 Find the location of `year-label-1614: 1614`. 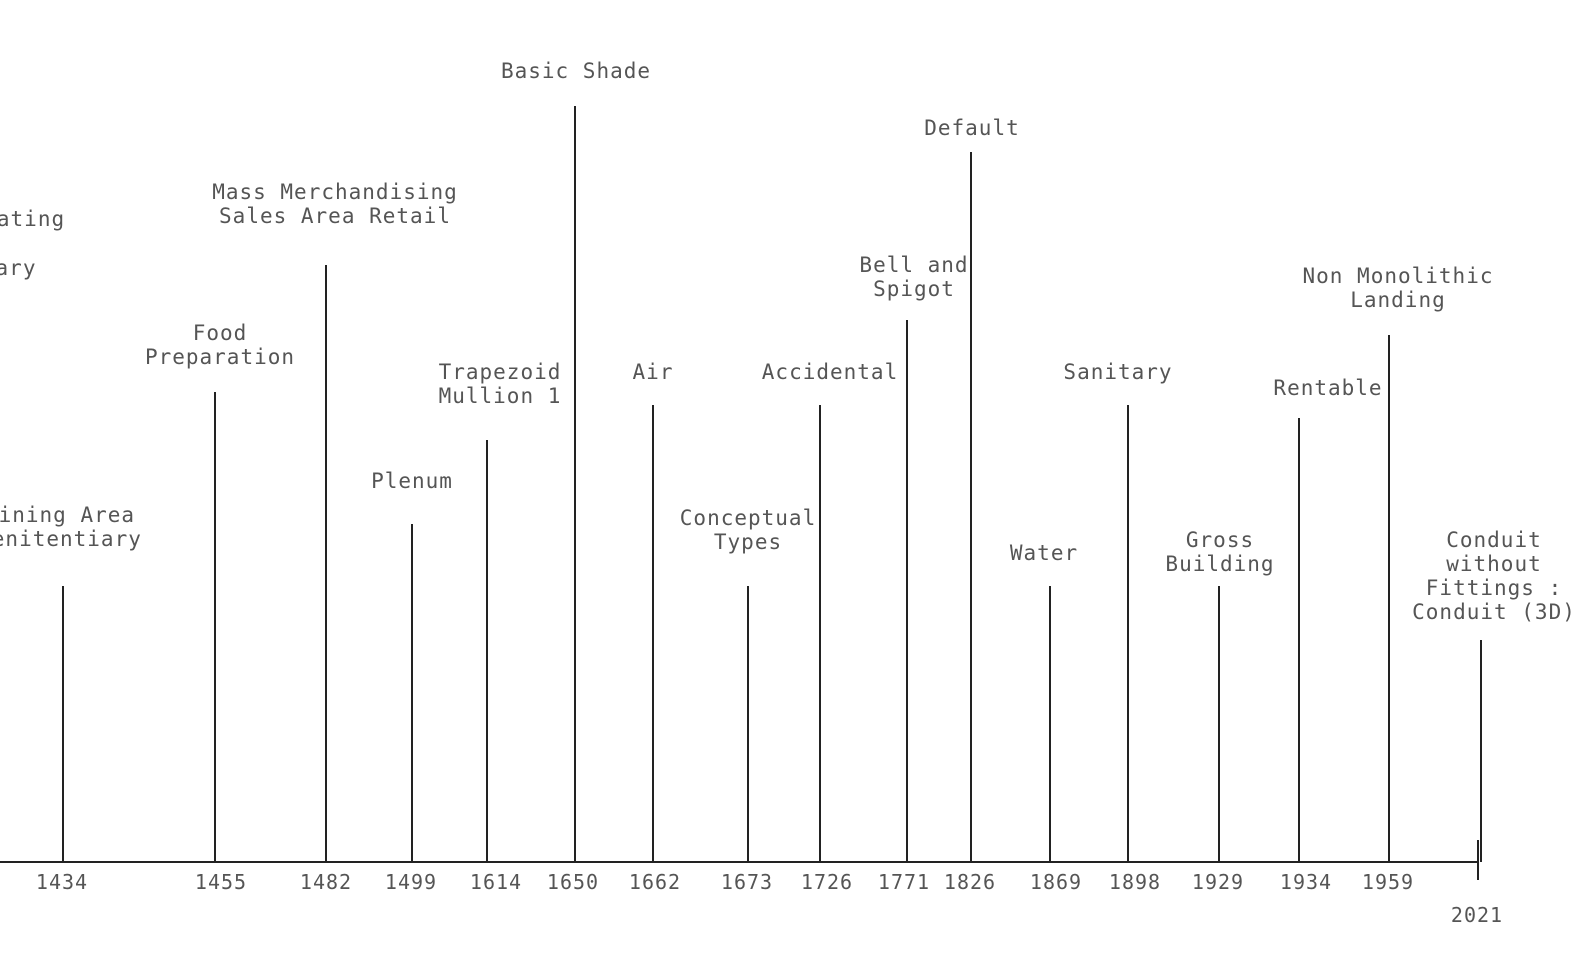

year-label-1614: 1614 is located at coordinates (496, 882).